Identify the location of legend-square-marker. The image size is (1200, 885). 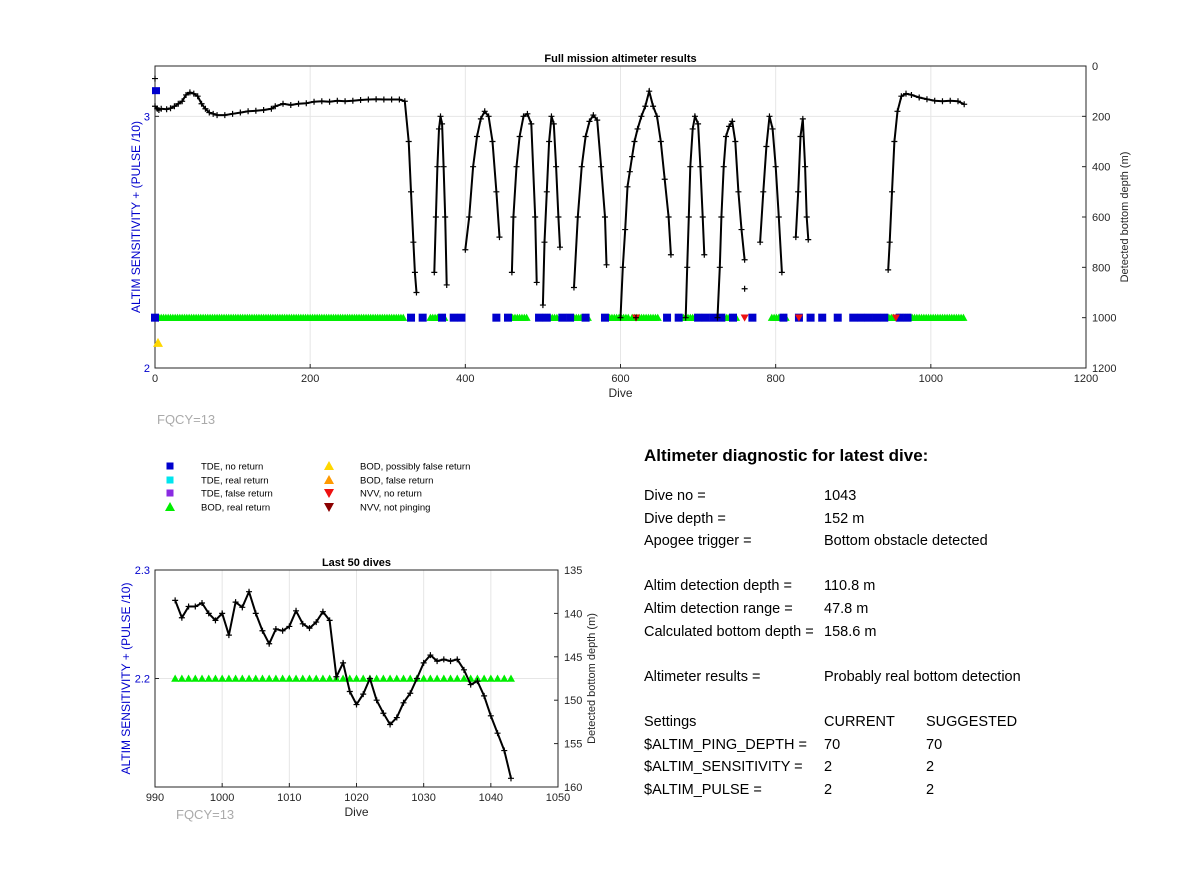
(170, 480).